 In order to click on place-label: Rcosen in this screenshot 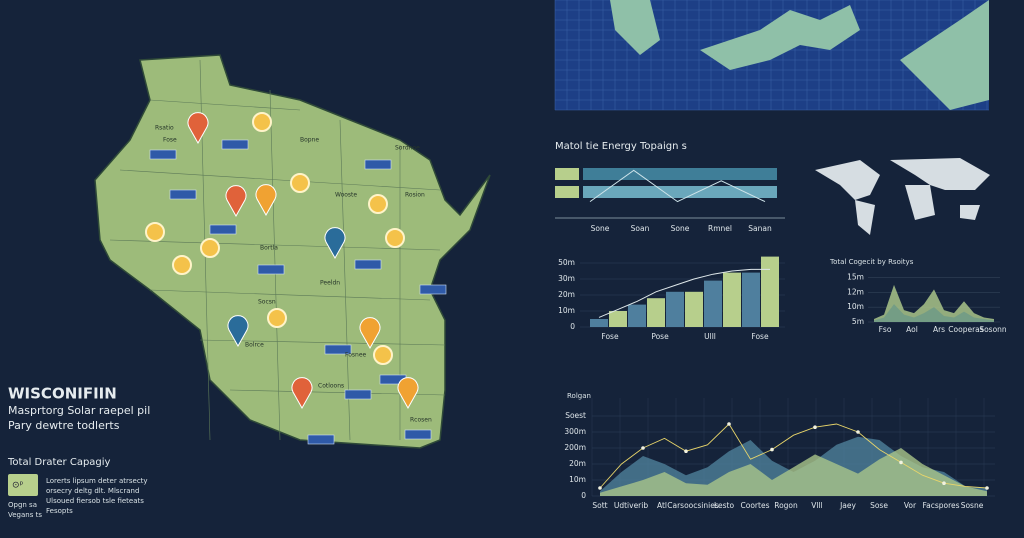, I will do `click(421, 420)`.